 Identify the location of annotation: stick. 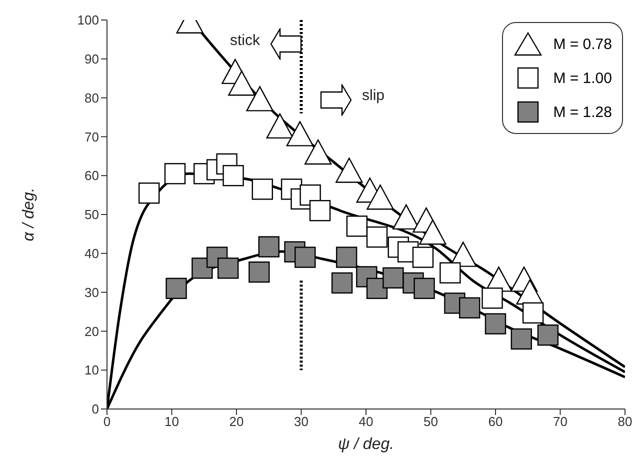
(245, 40).